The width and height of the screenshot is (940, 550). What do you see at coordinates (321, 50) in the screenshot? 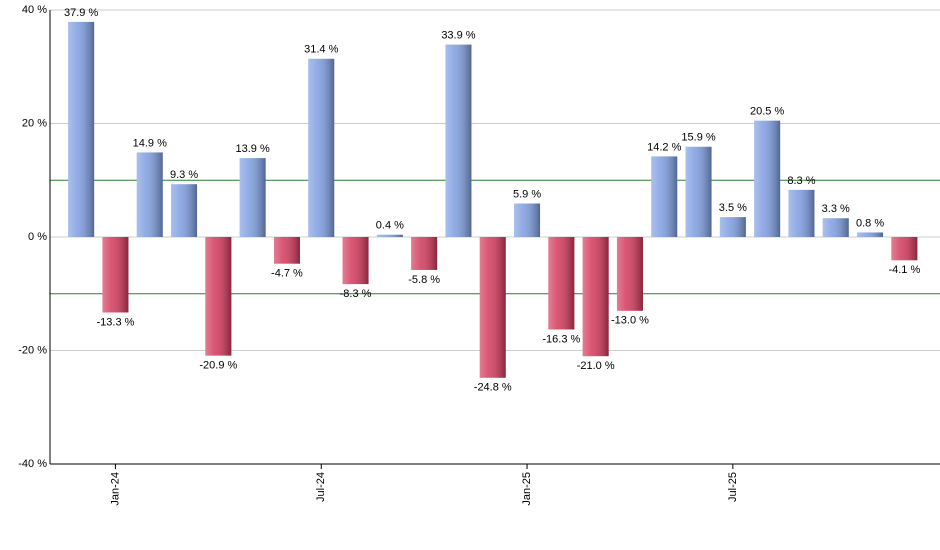
I see `value-label: 31.4 %` at bounding box center [321, 50].